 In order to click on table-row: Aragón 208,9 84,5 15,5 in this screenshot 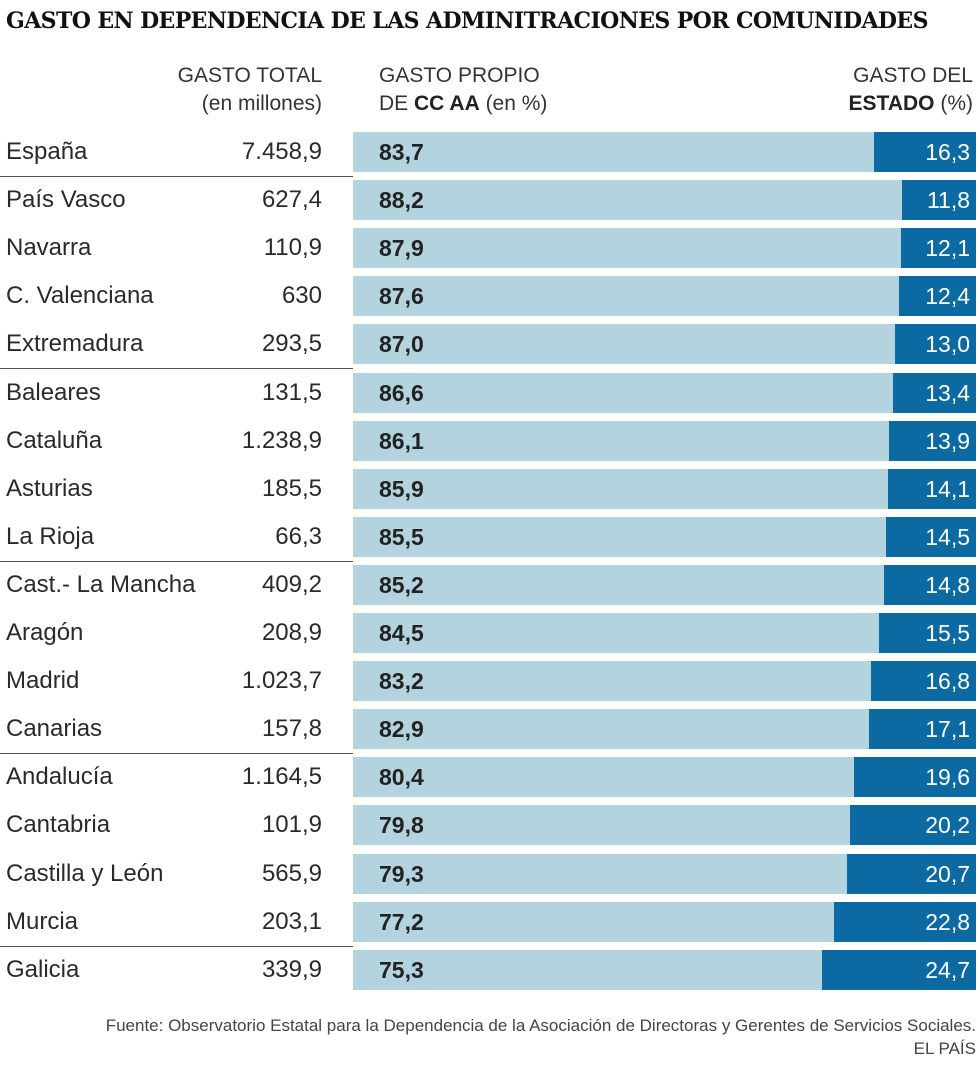, I will do `click(490, 633)`.